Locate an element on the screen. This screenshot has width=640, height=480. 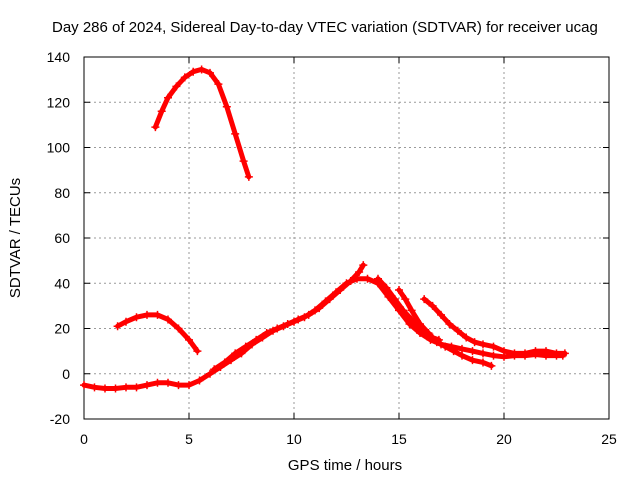
y-tick-label: 40 is located at coordinates (62, 283).